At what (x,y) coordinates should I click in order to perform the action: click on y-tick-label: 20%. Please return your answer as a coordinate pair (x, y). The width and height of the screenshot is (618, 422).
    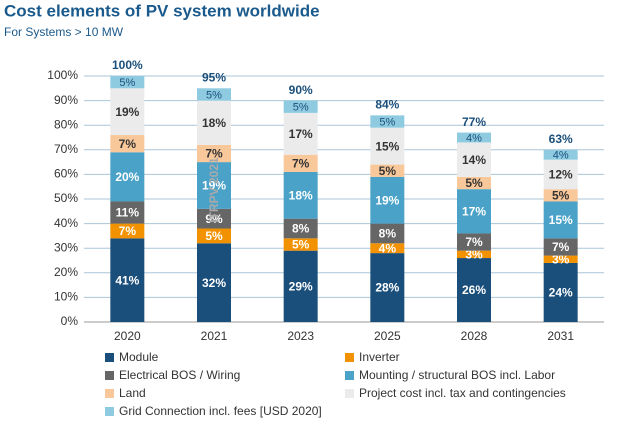
    Looking at the image, I should click on (66, 272).